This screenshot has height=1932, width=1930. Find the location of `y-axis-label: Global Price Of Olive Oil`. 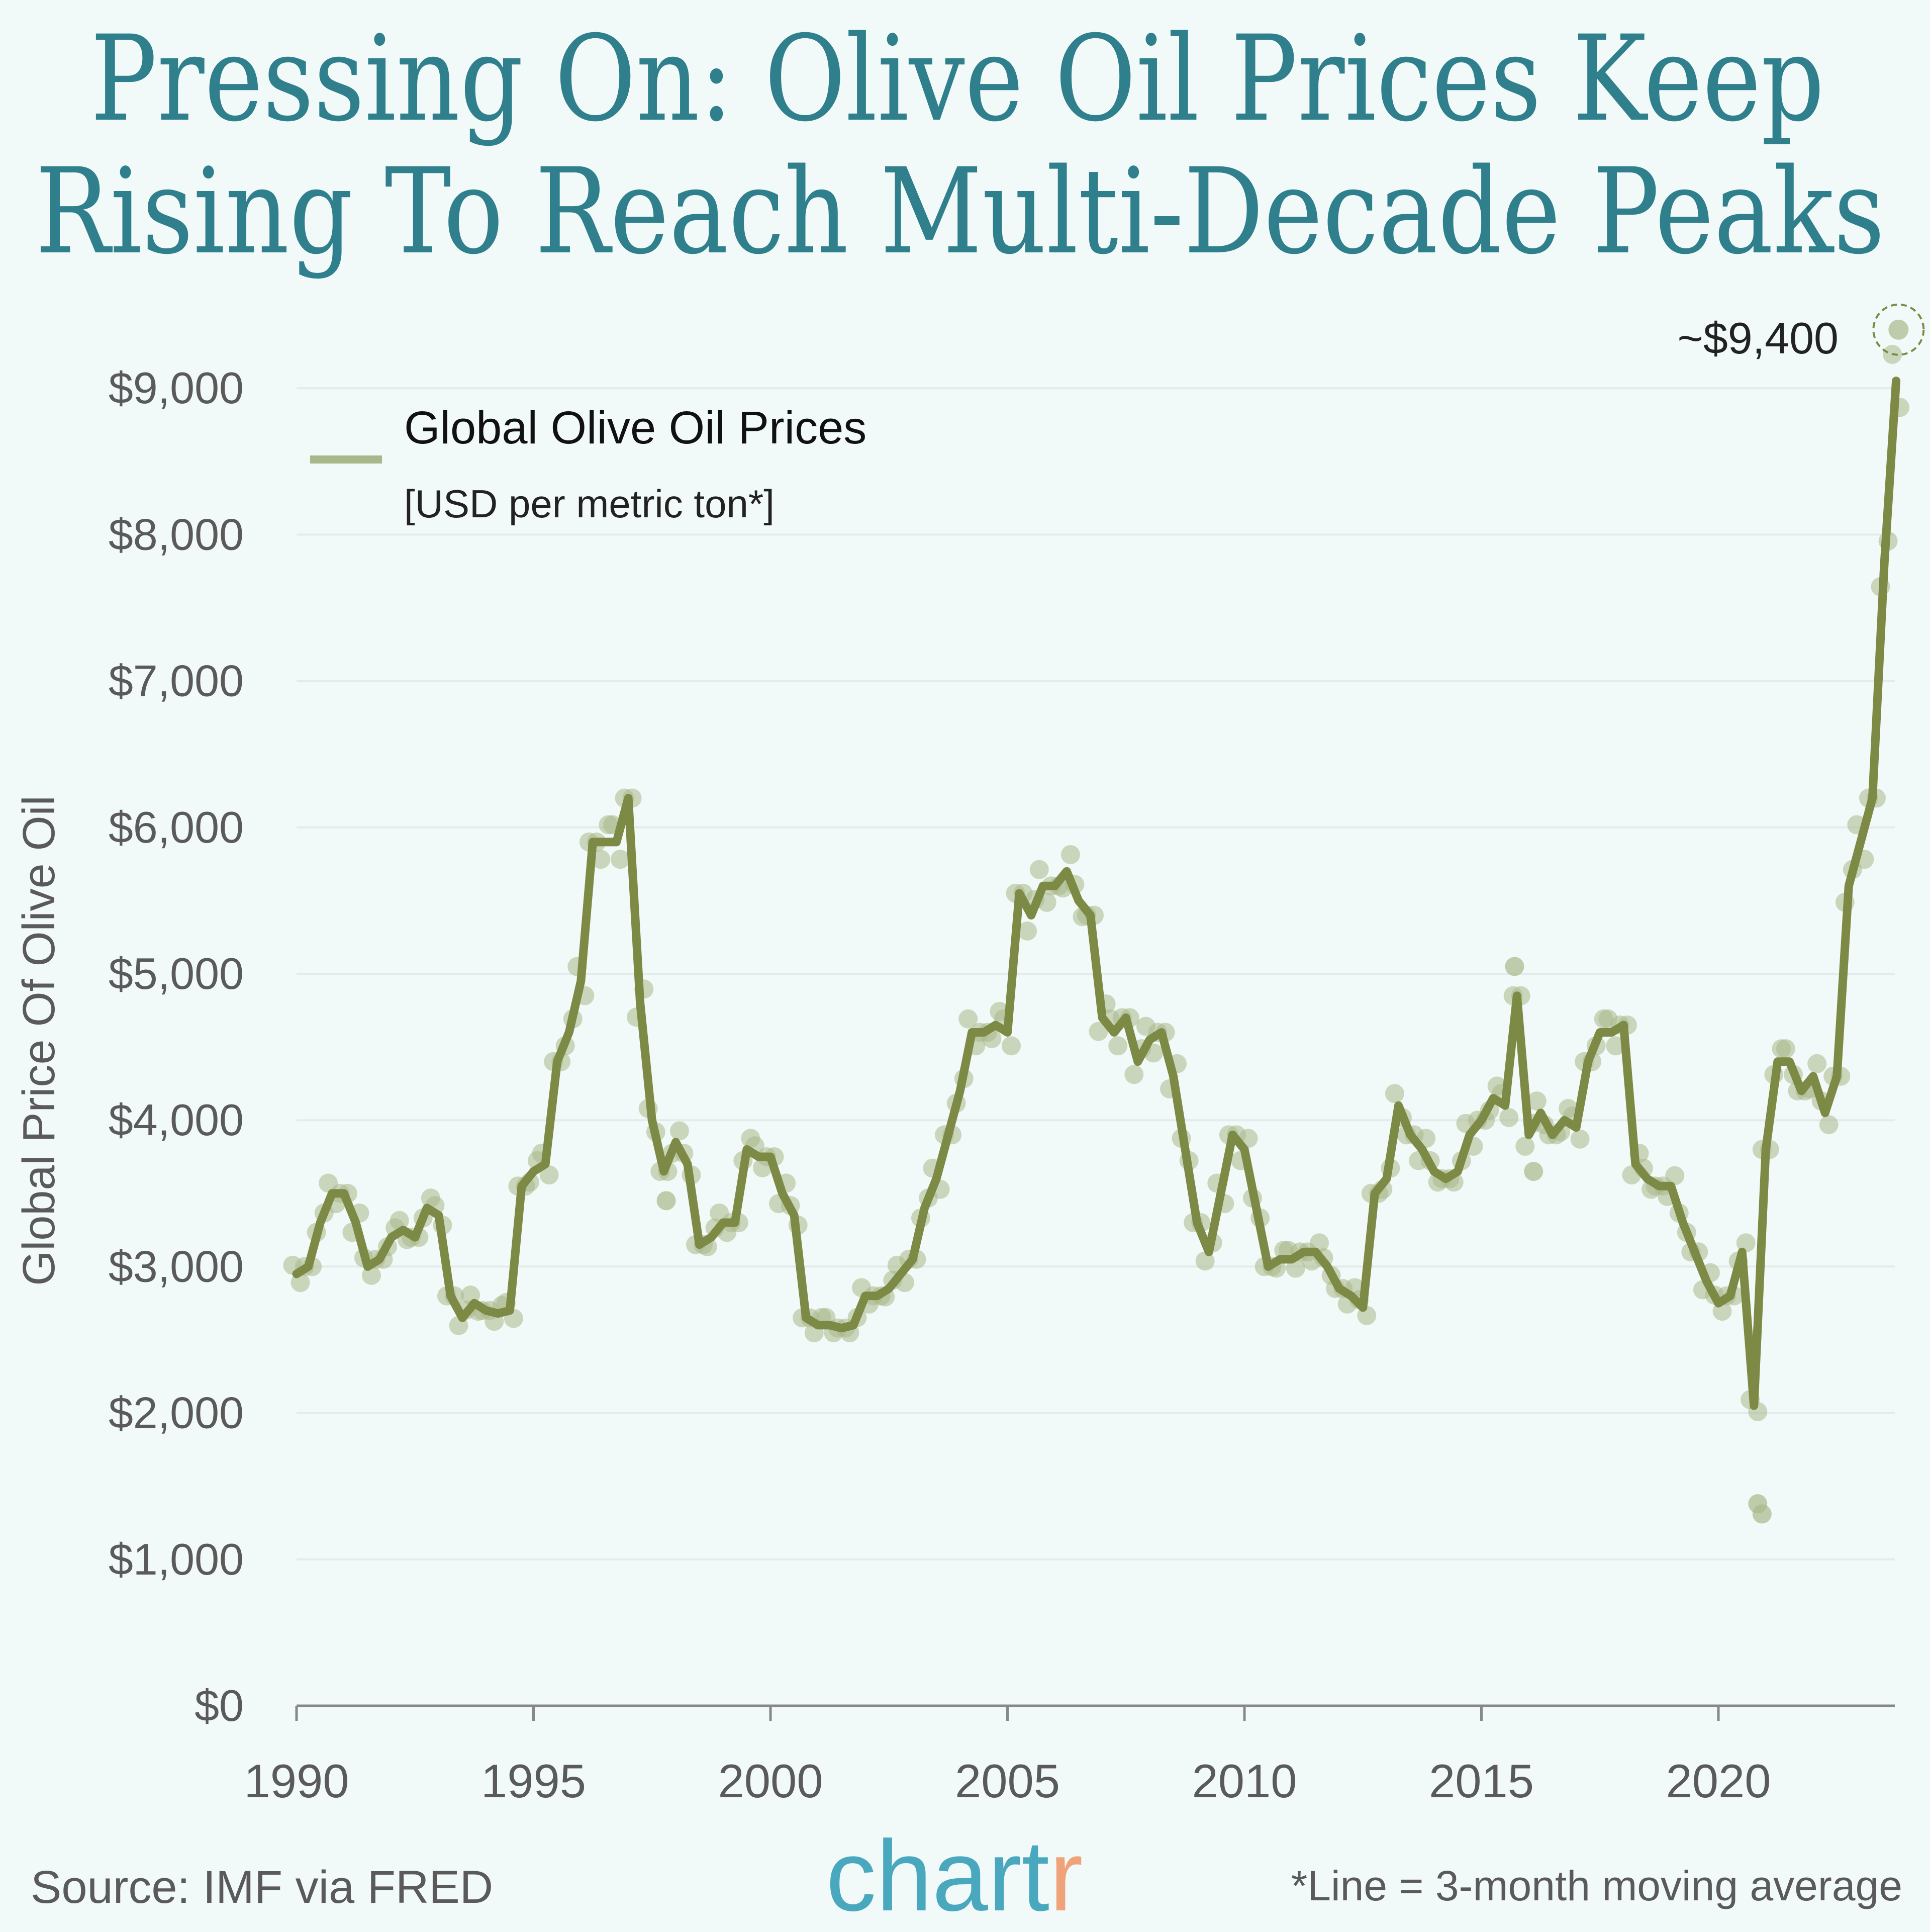

y-axis-label: Global Price Of Olive Oil is located at coordinates (39, 1040).